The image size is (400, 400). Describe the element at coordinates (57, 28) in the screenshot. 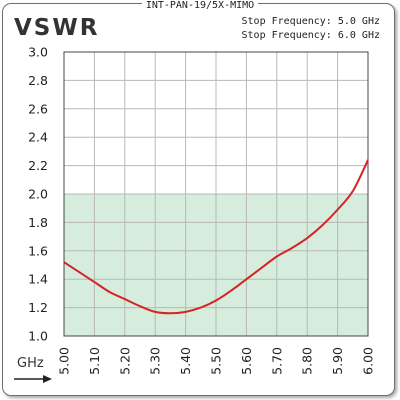

I see `chart-title: VSWR` at that location.